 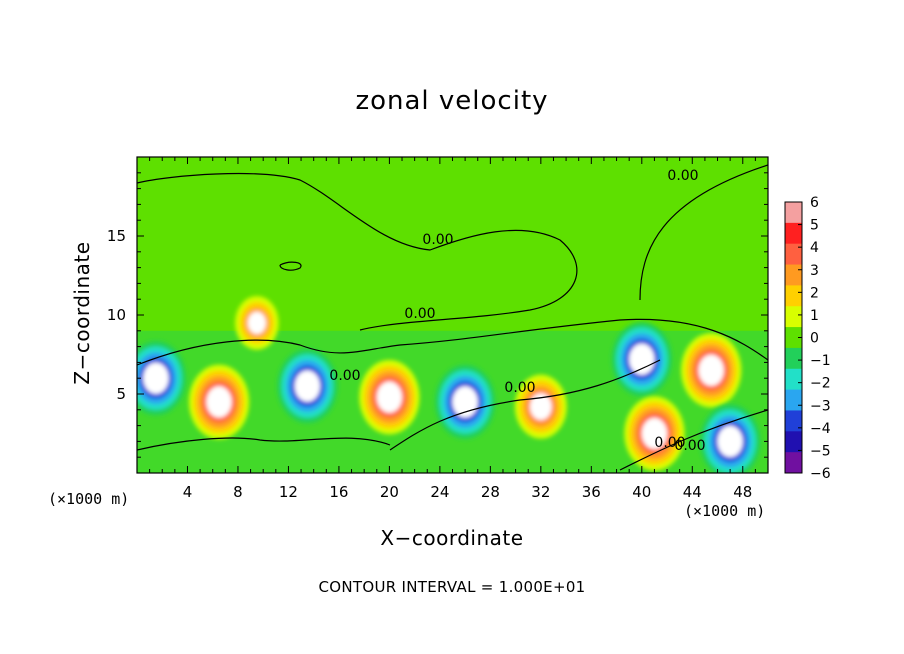 What do you see at coordinates (490, 492) in the screenshot?
I see `x-tick-label: 28` at bounding box center [490, 492].